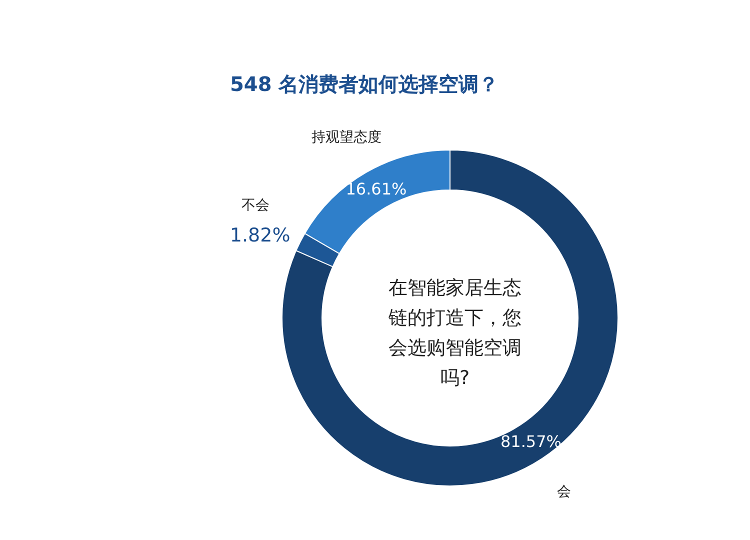 The image size is (750, 540). Describe the element at coordinates (531, 441) in the screenshot. I see `data-label: 81.57%` at that location.